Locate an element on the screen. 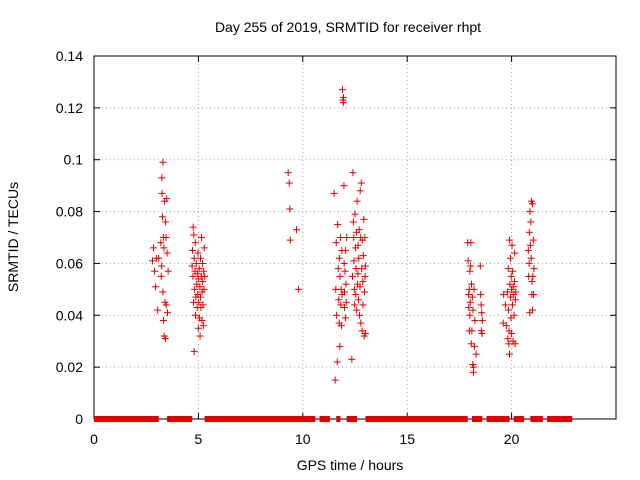  y-tick-label: 0.14 is located at coordinates (69, 56).